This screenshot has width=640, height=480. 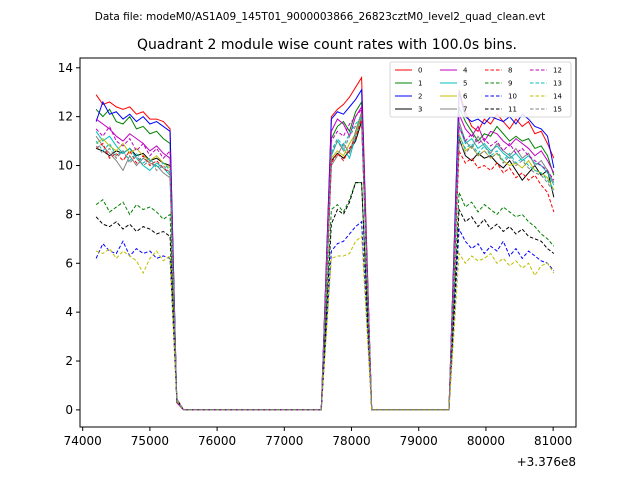 What do you see at coordinates (553, 441) in the screenshot?
I see `x-tick-label: 81000` at bounding box center [553, 441].